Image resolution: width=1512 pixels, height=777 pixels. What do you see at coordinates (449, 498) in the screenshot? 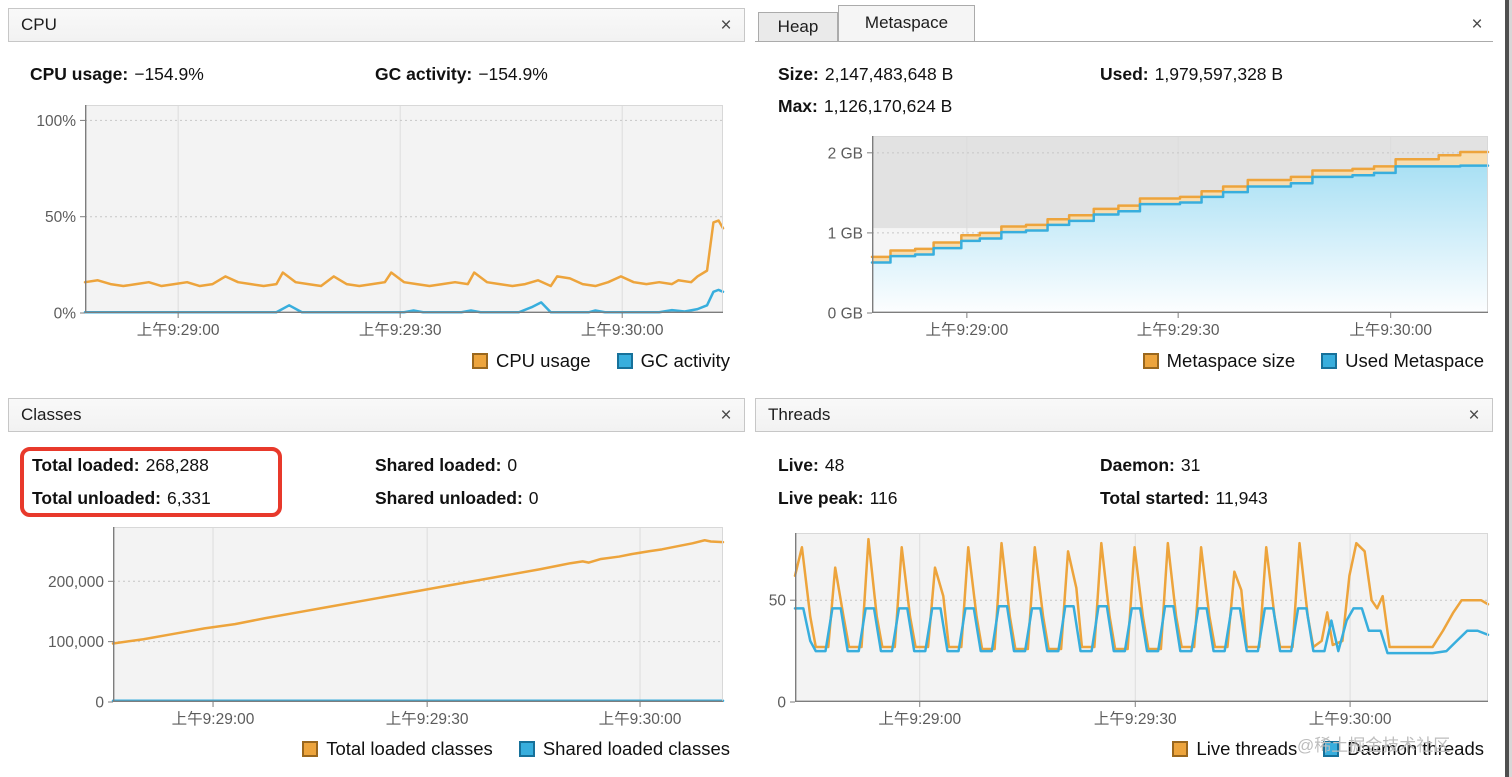
I see `shared-unloaded-label: Shared unloaded:` at bounding box center [449, 498].